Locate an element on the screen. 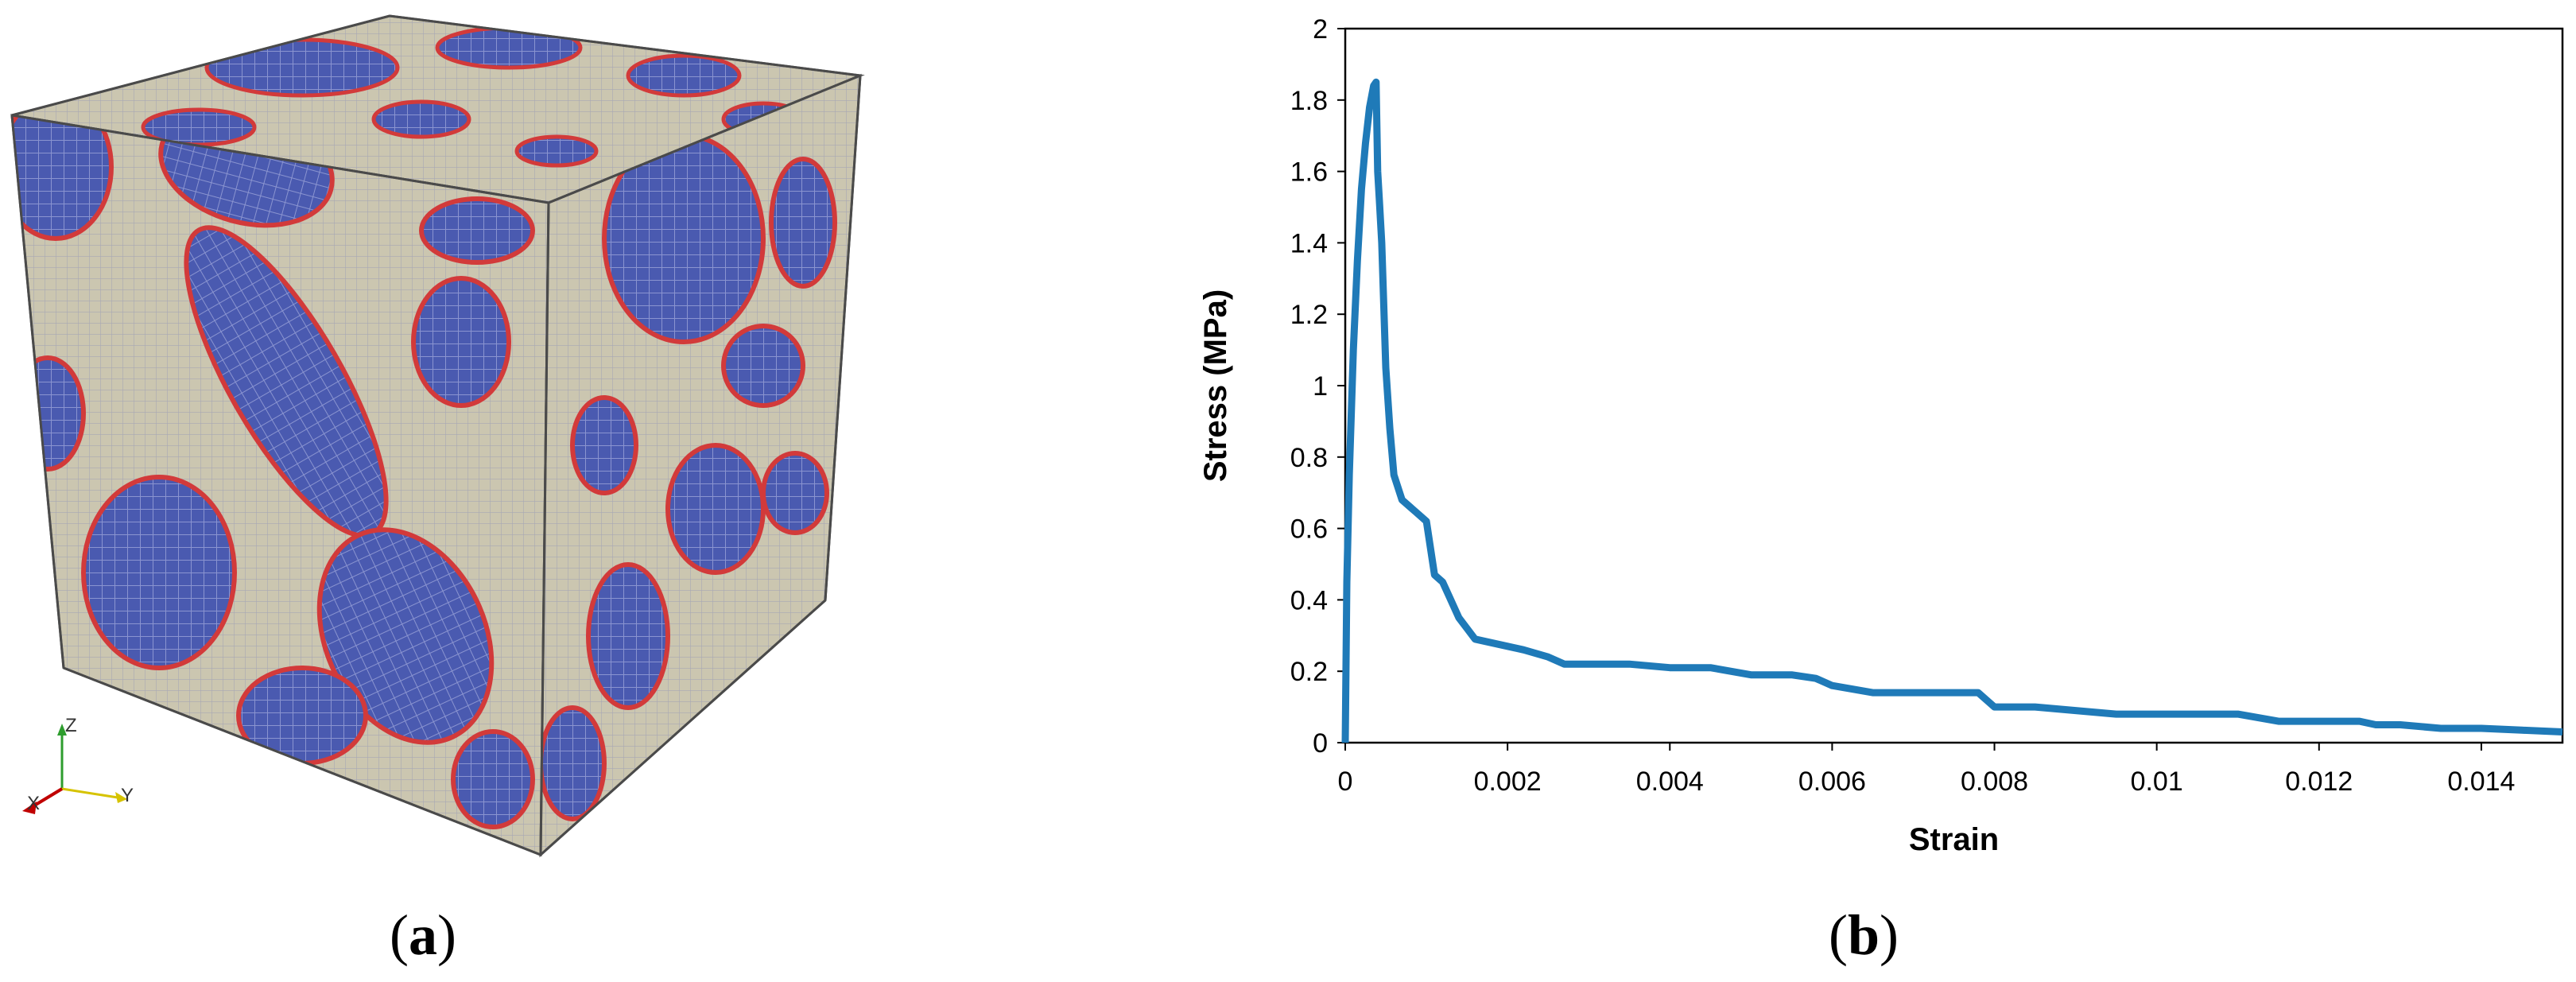  y-tick-label: 0.4 is located at coordinates (1309, 600).